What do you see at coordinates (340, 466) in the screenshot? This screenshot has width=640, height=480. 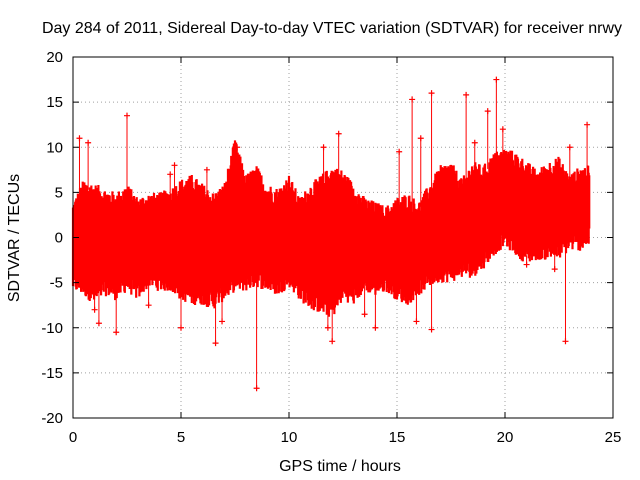 I see `x-axis-label: GPS time / hours` at bounding box center [340, 466].